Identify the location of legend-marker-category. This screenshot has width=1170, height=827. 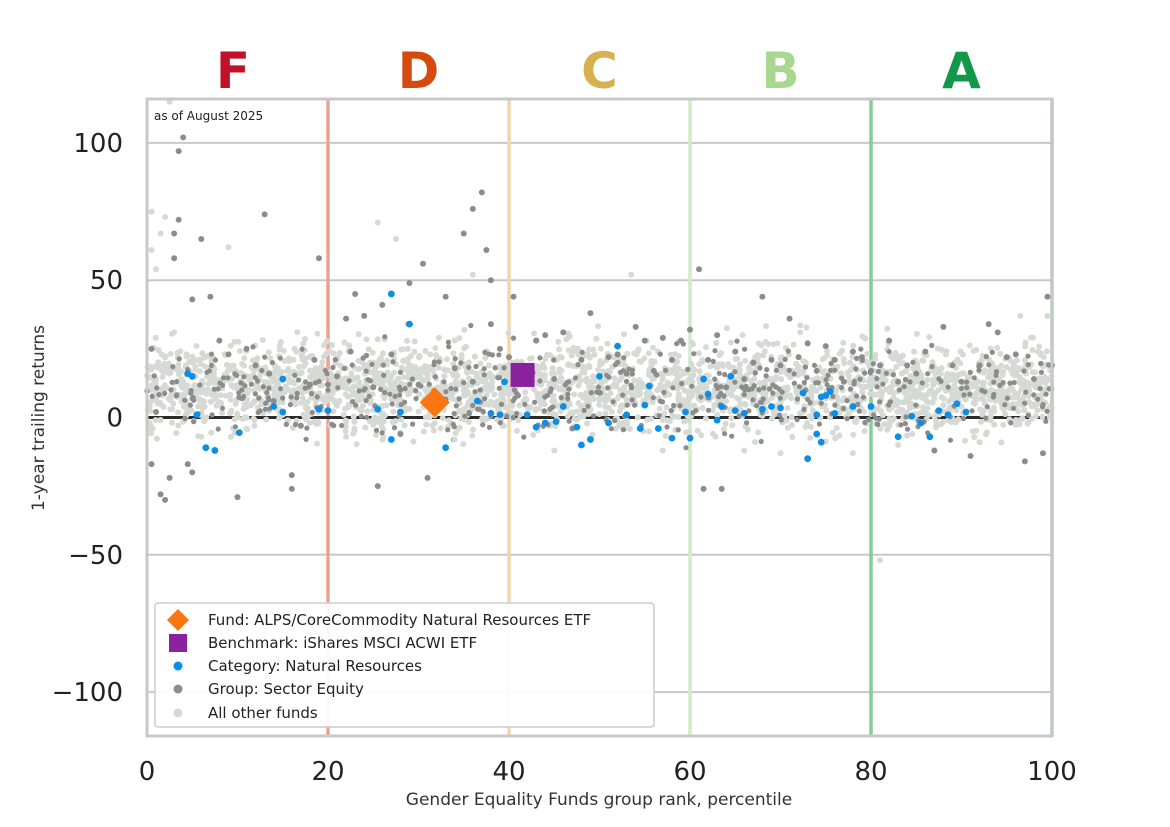
(178, 666).